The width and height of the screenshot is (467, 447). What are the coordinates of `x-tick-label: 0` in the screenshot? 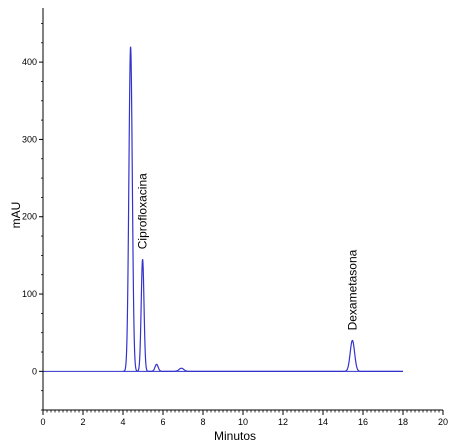 It's located at (42, 422).